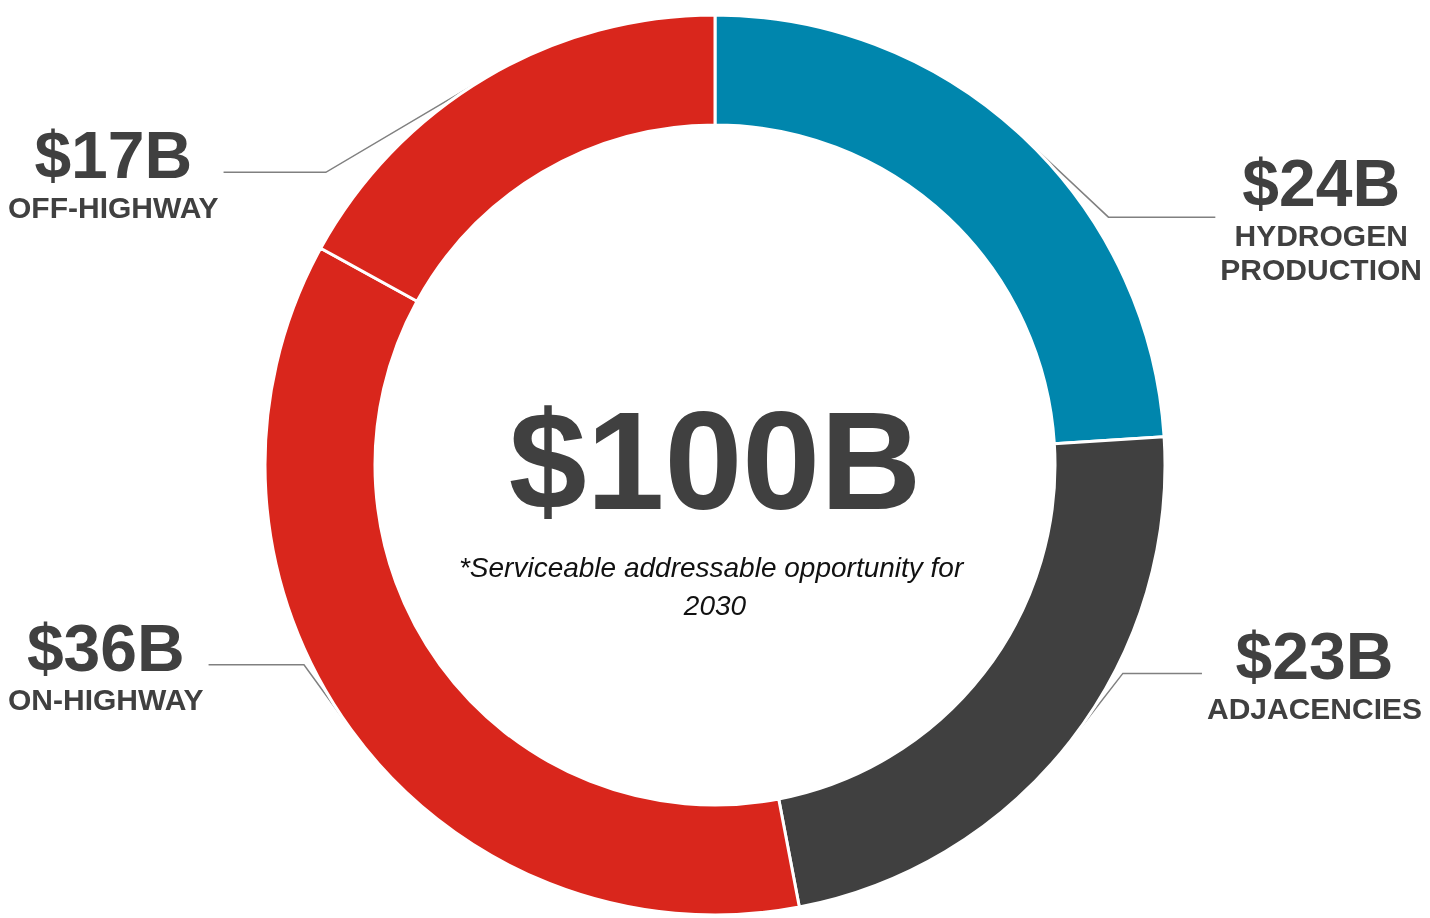 Image resolution: width=1430 pixels, height=918 pixels. Describe the element at coordinates (715, 586) in the screenshot. I see `text: *Serviceable addressable opportunity for 2030` at that location.